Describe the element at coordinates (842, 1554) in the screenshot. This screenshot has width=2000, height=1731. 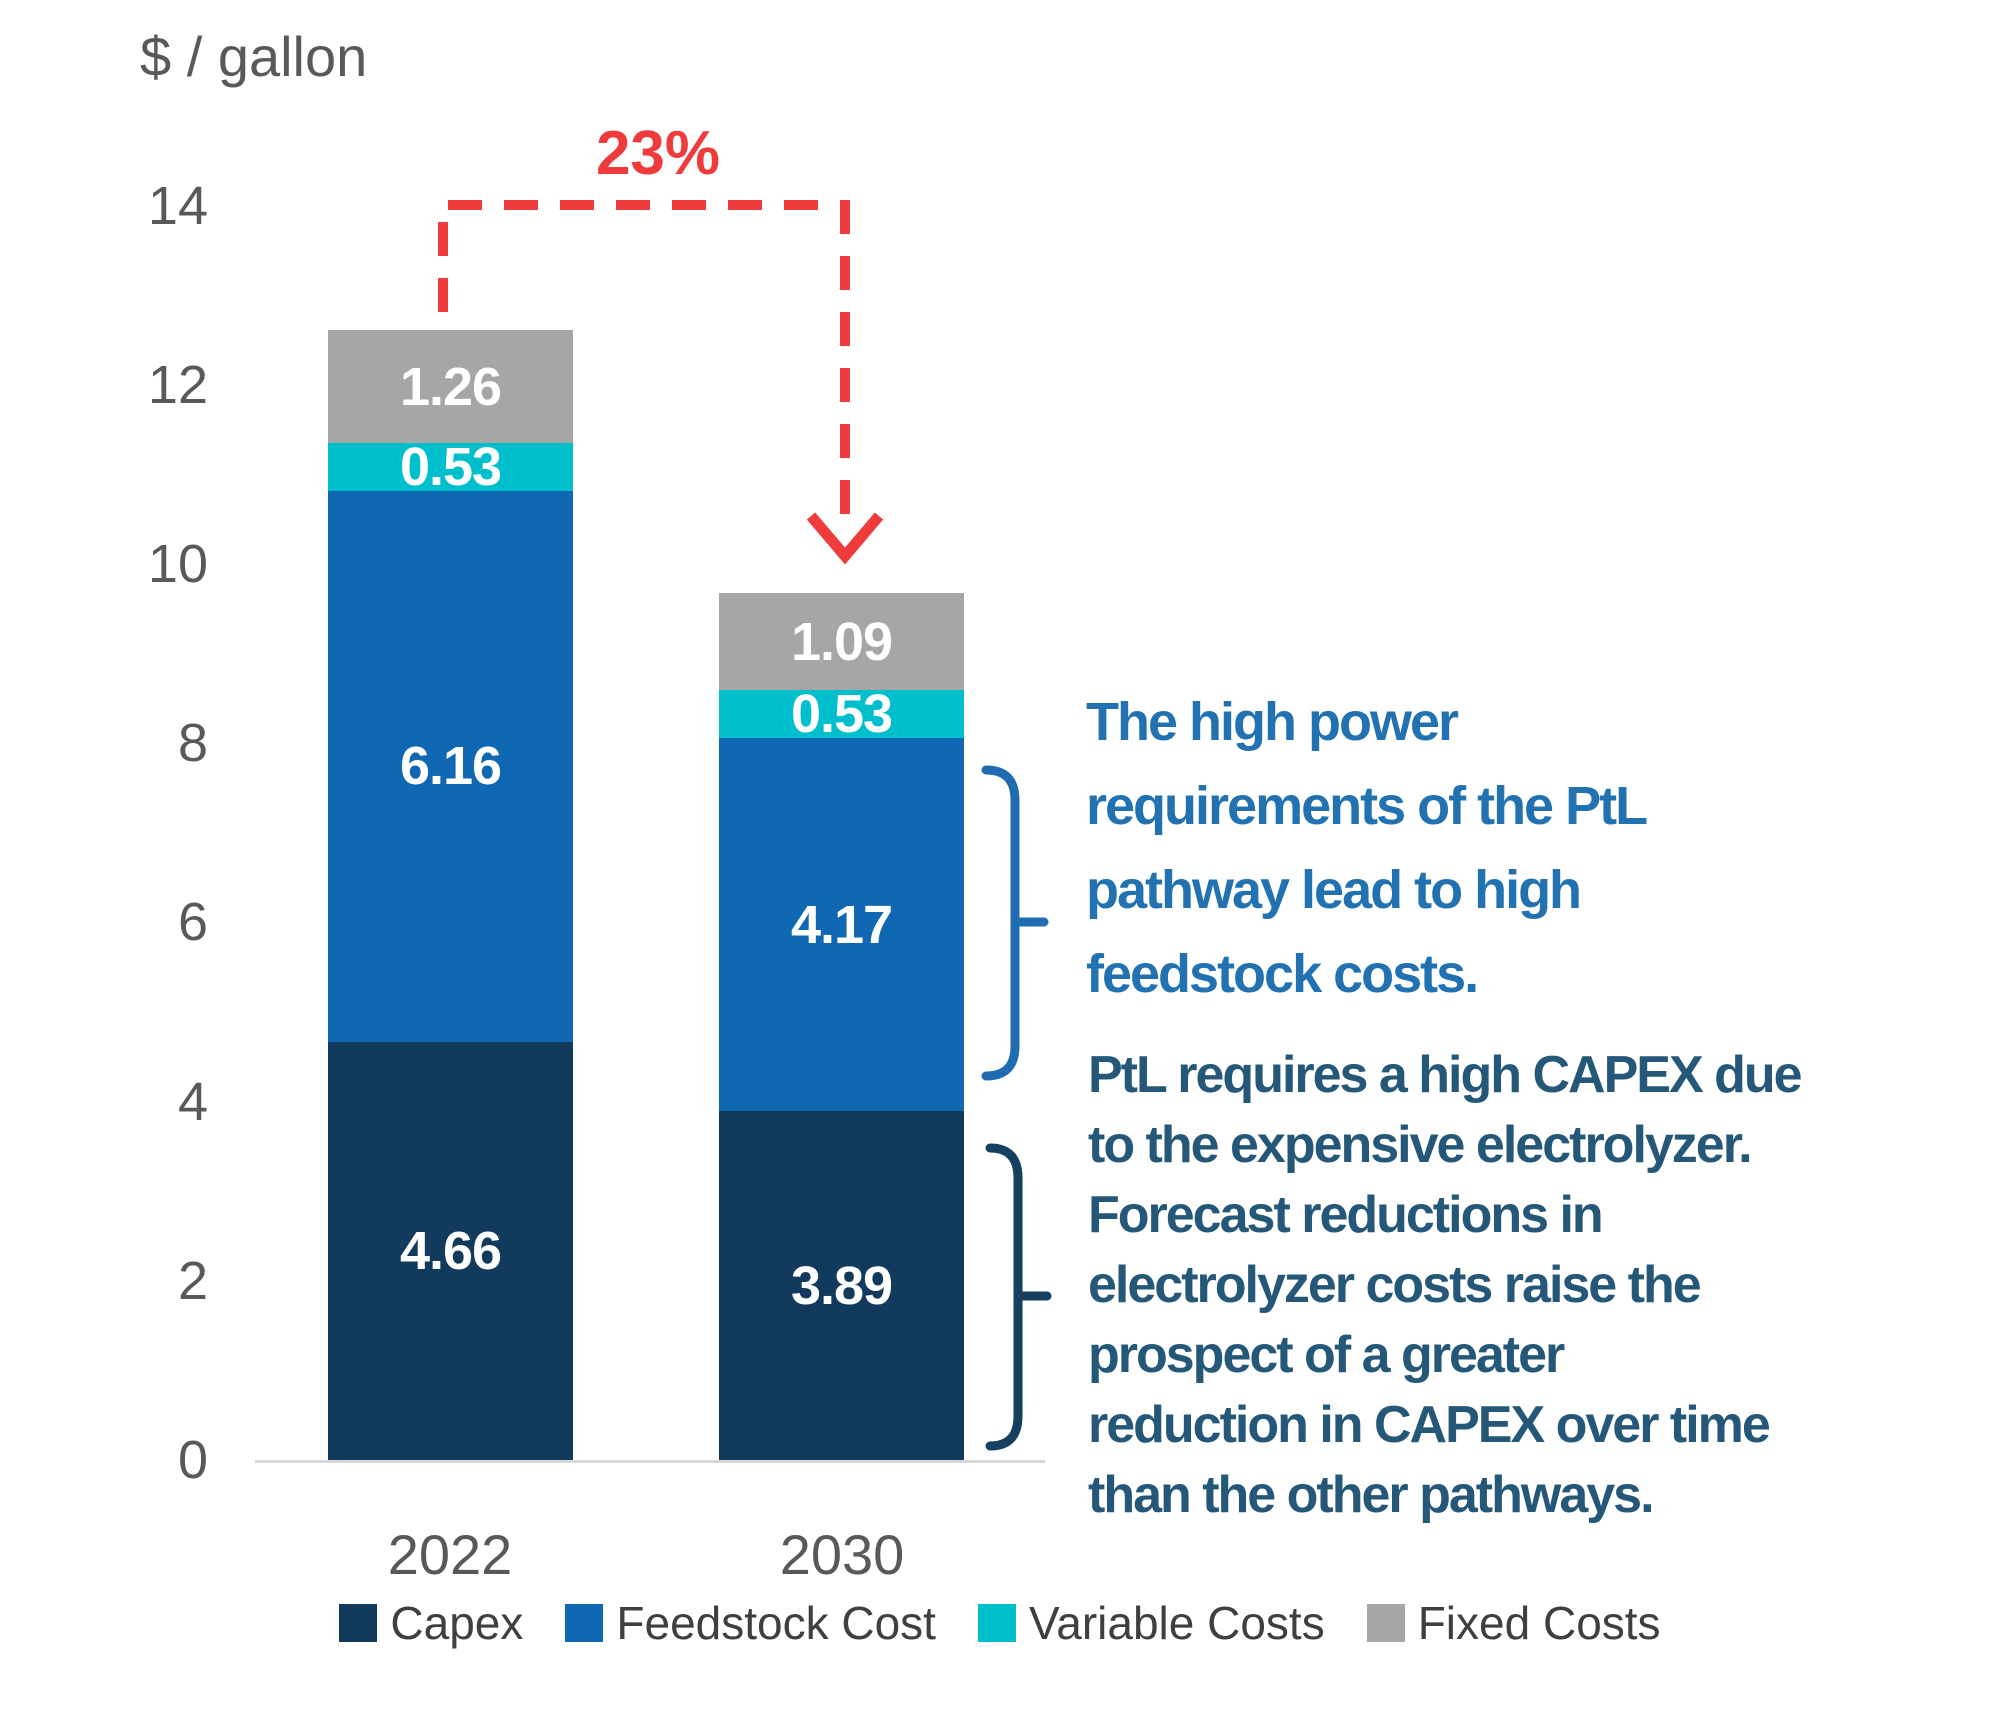
I see `category-label-2030: 2030` at that location.